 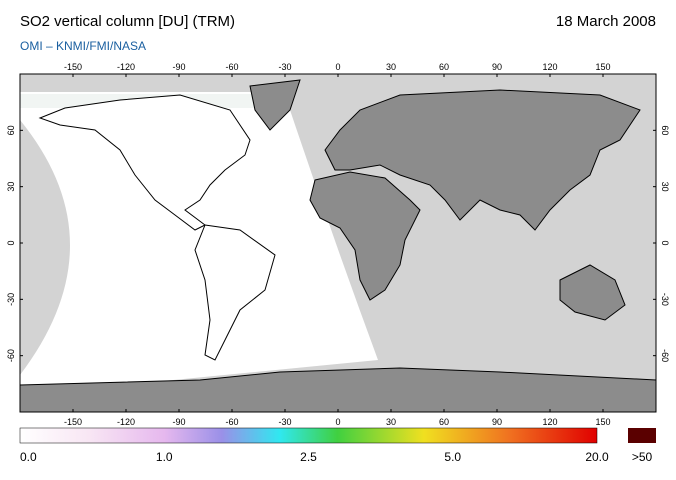 What do you see at coordinates (83, 46) in the screenshot?
I see `source: OMI – KNMI/FMI/NASA` at bounding box center [83, 46].